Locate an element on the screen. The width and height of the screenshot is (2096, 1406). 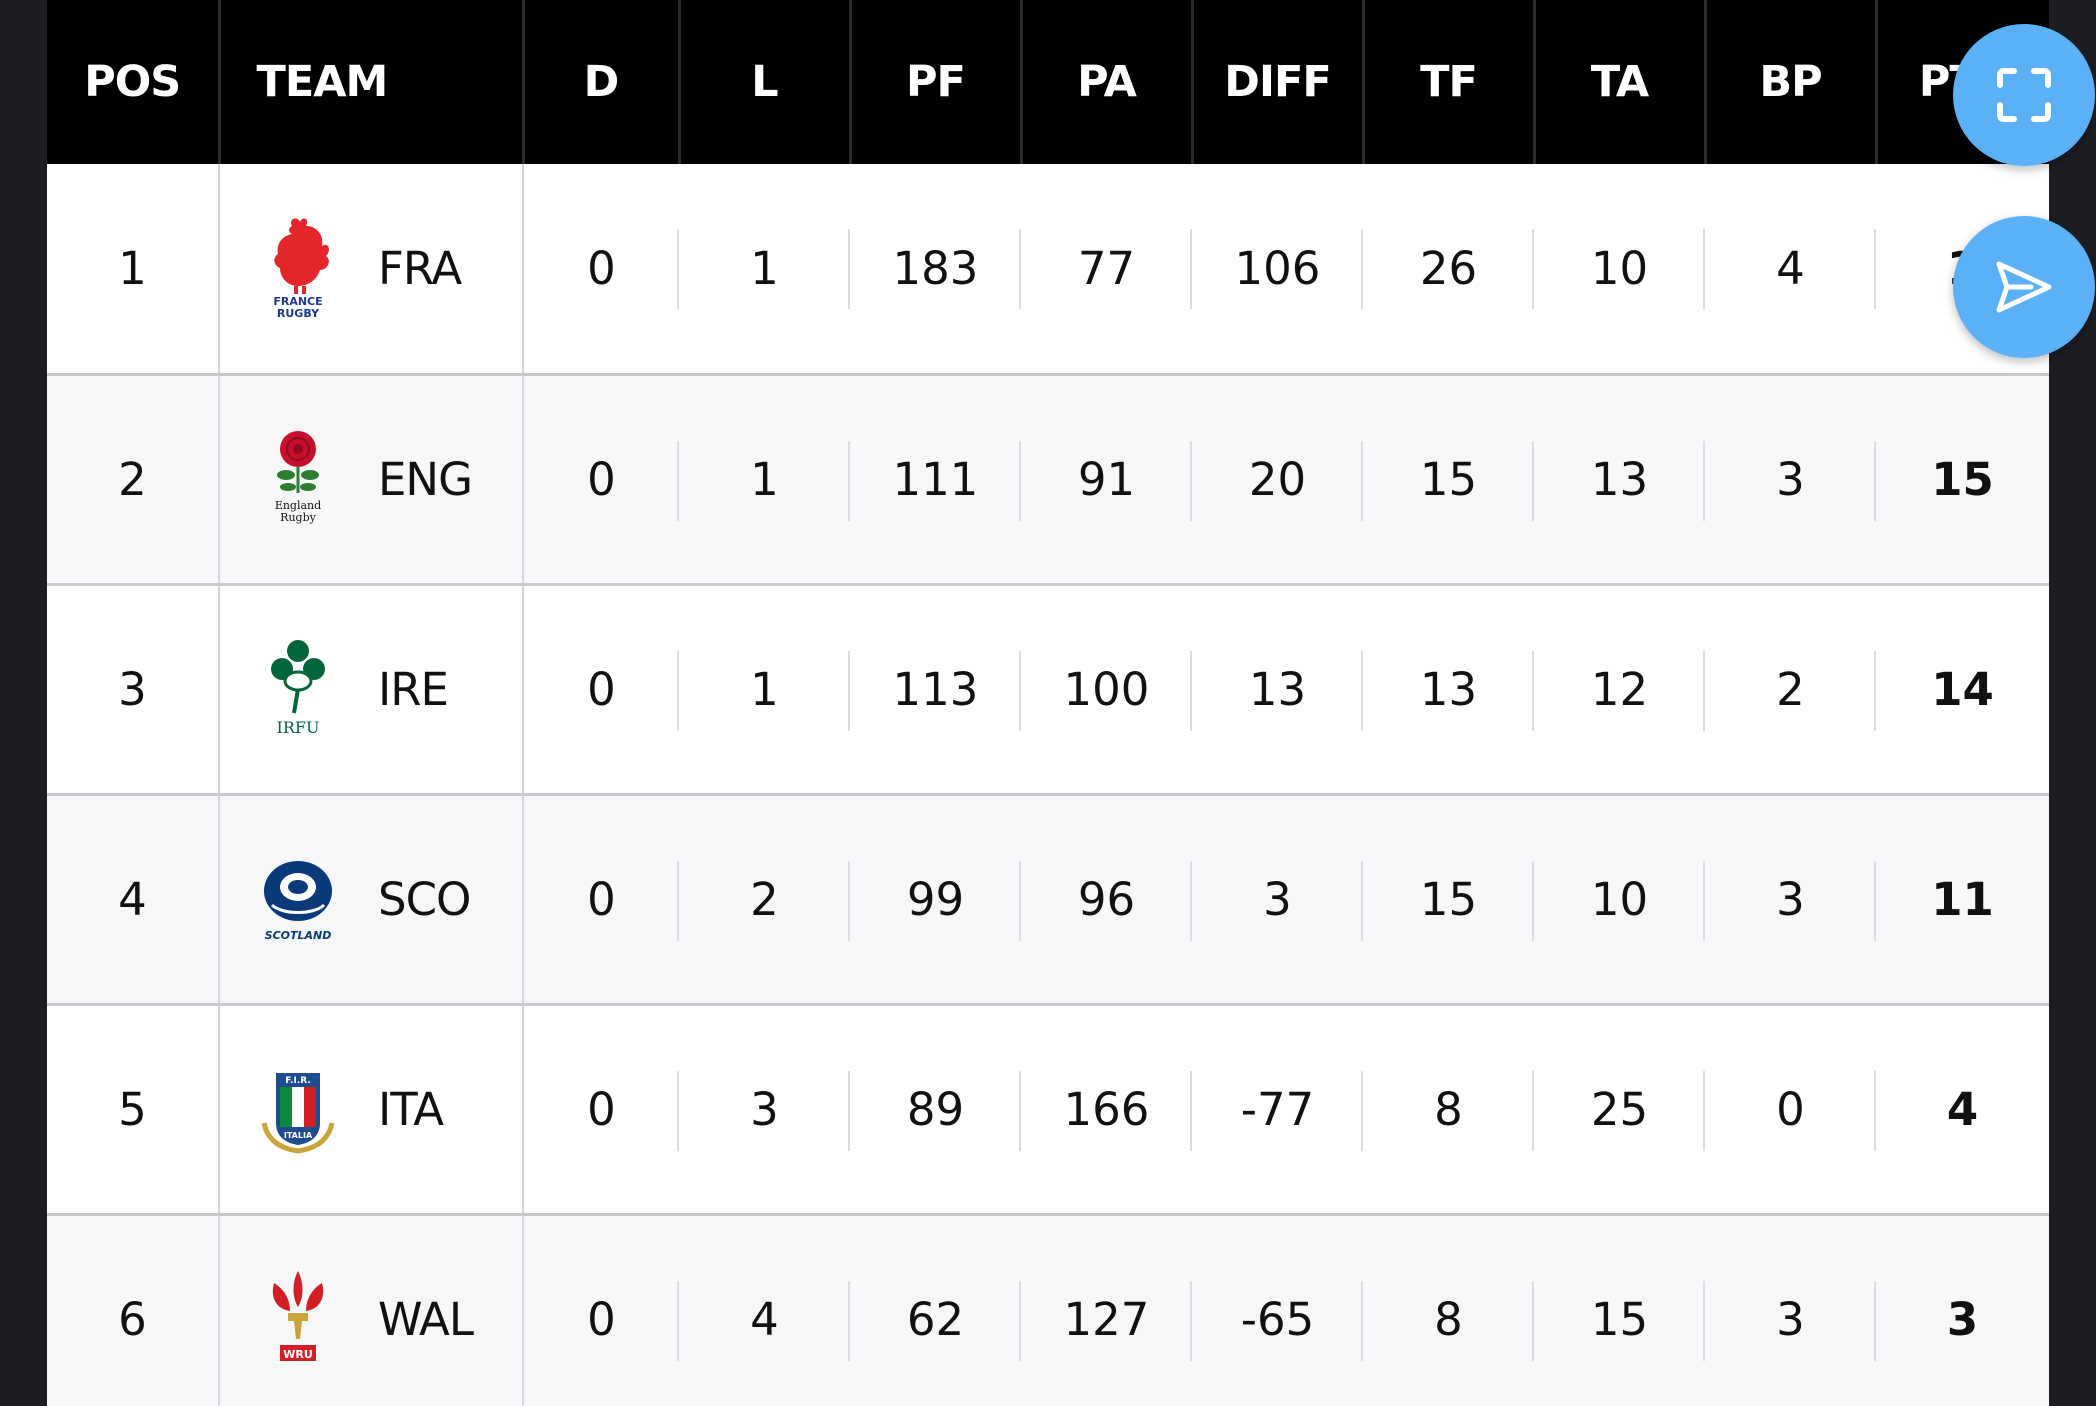
team-code: IRE is located at coordinates (413, 689).